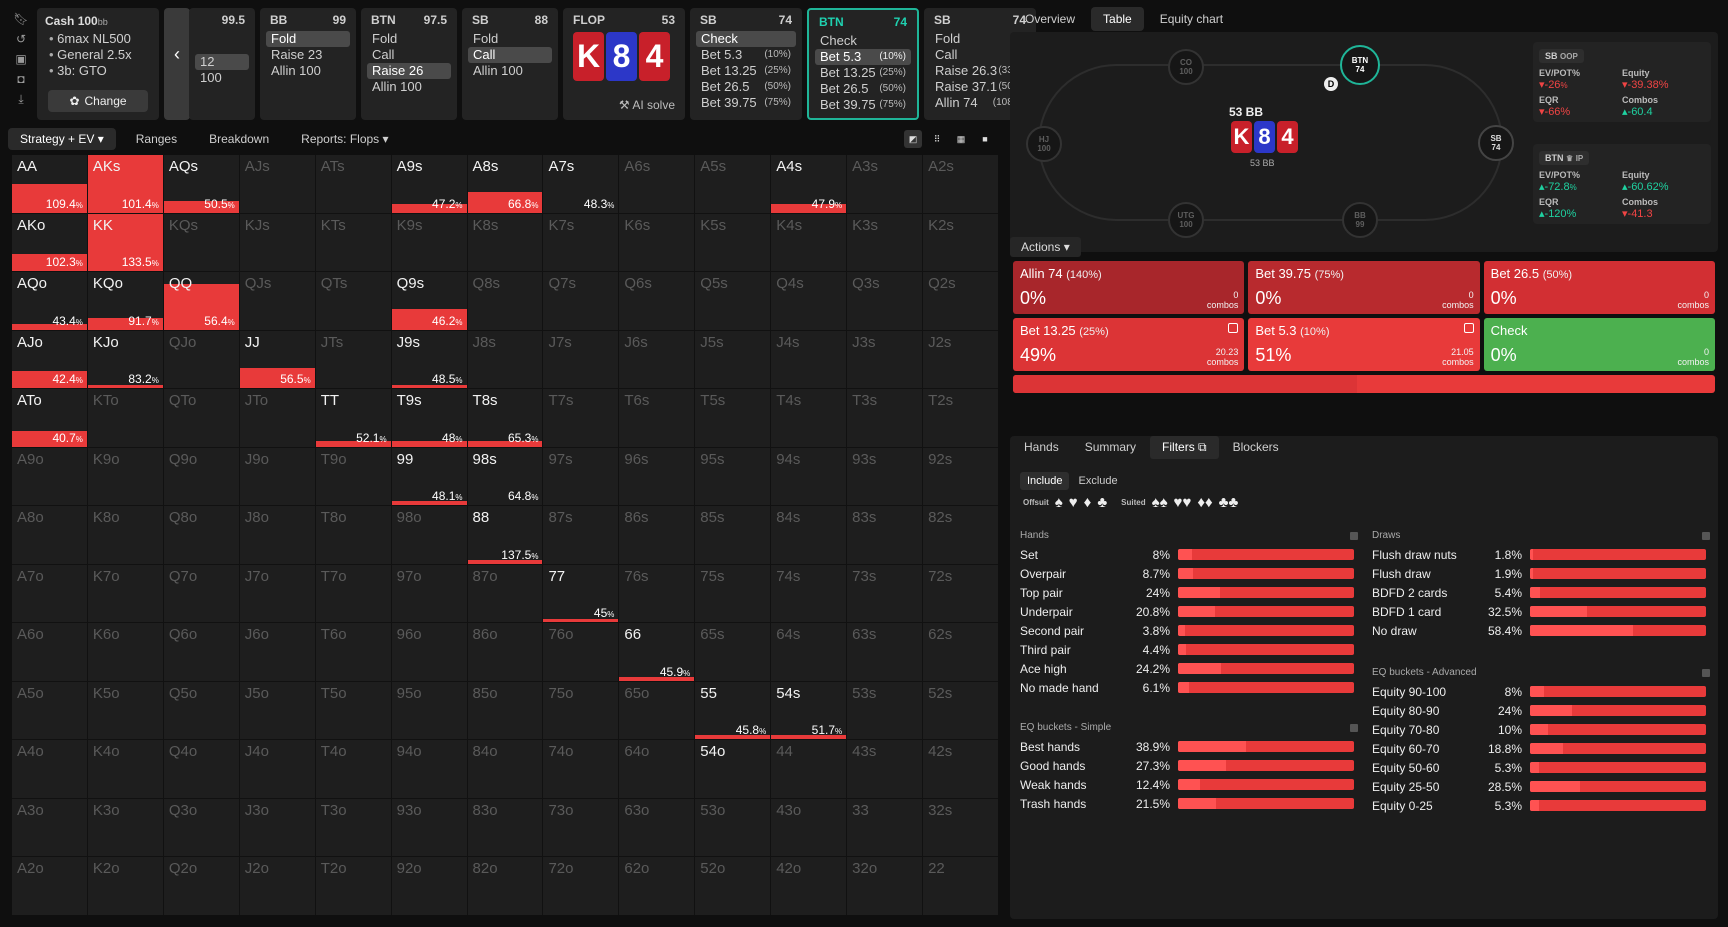  Describe the element at coordinates (1189, 765) in the screenshot. I see `filter-row: Good hands 27.3%` at that location.